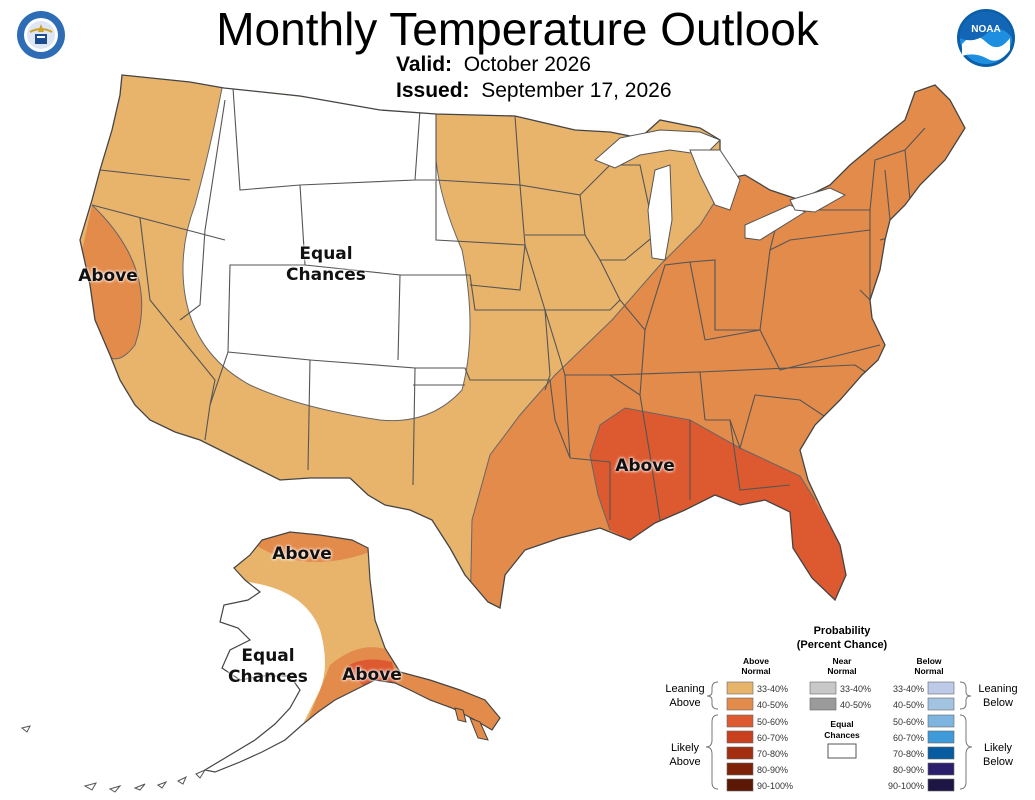 The width and height of the screenshot is (1035, 800). What do you see at coordinates (113, 759) in the screenshot?
I see `aleutian-islands` at bounding box center [113, 759].